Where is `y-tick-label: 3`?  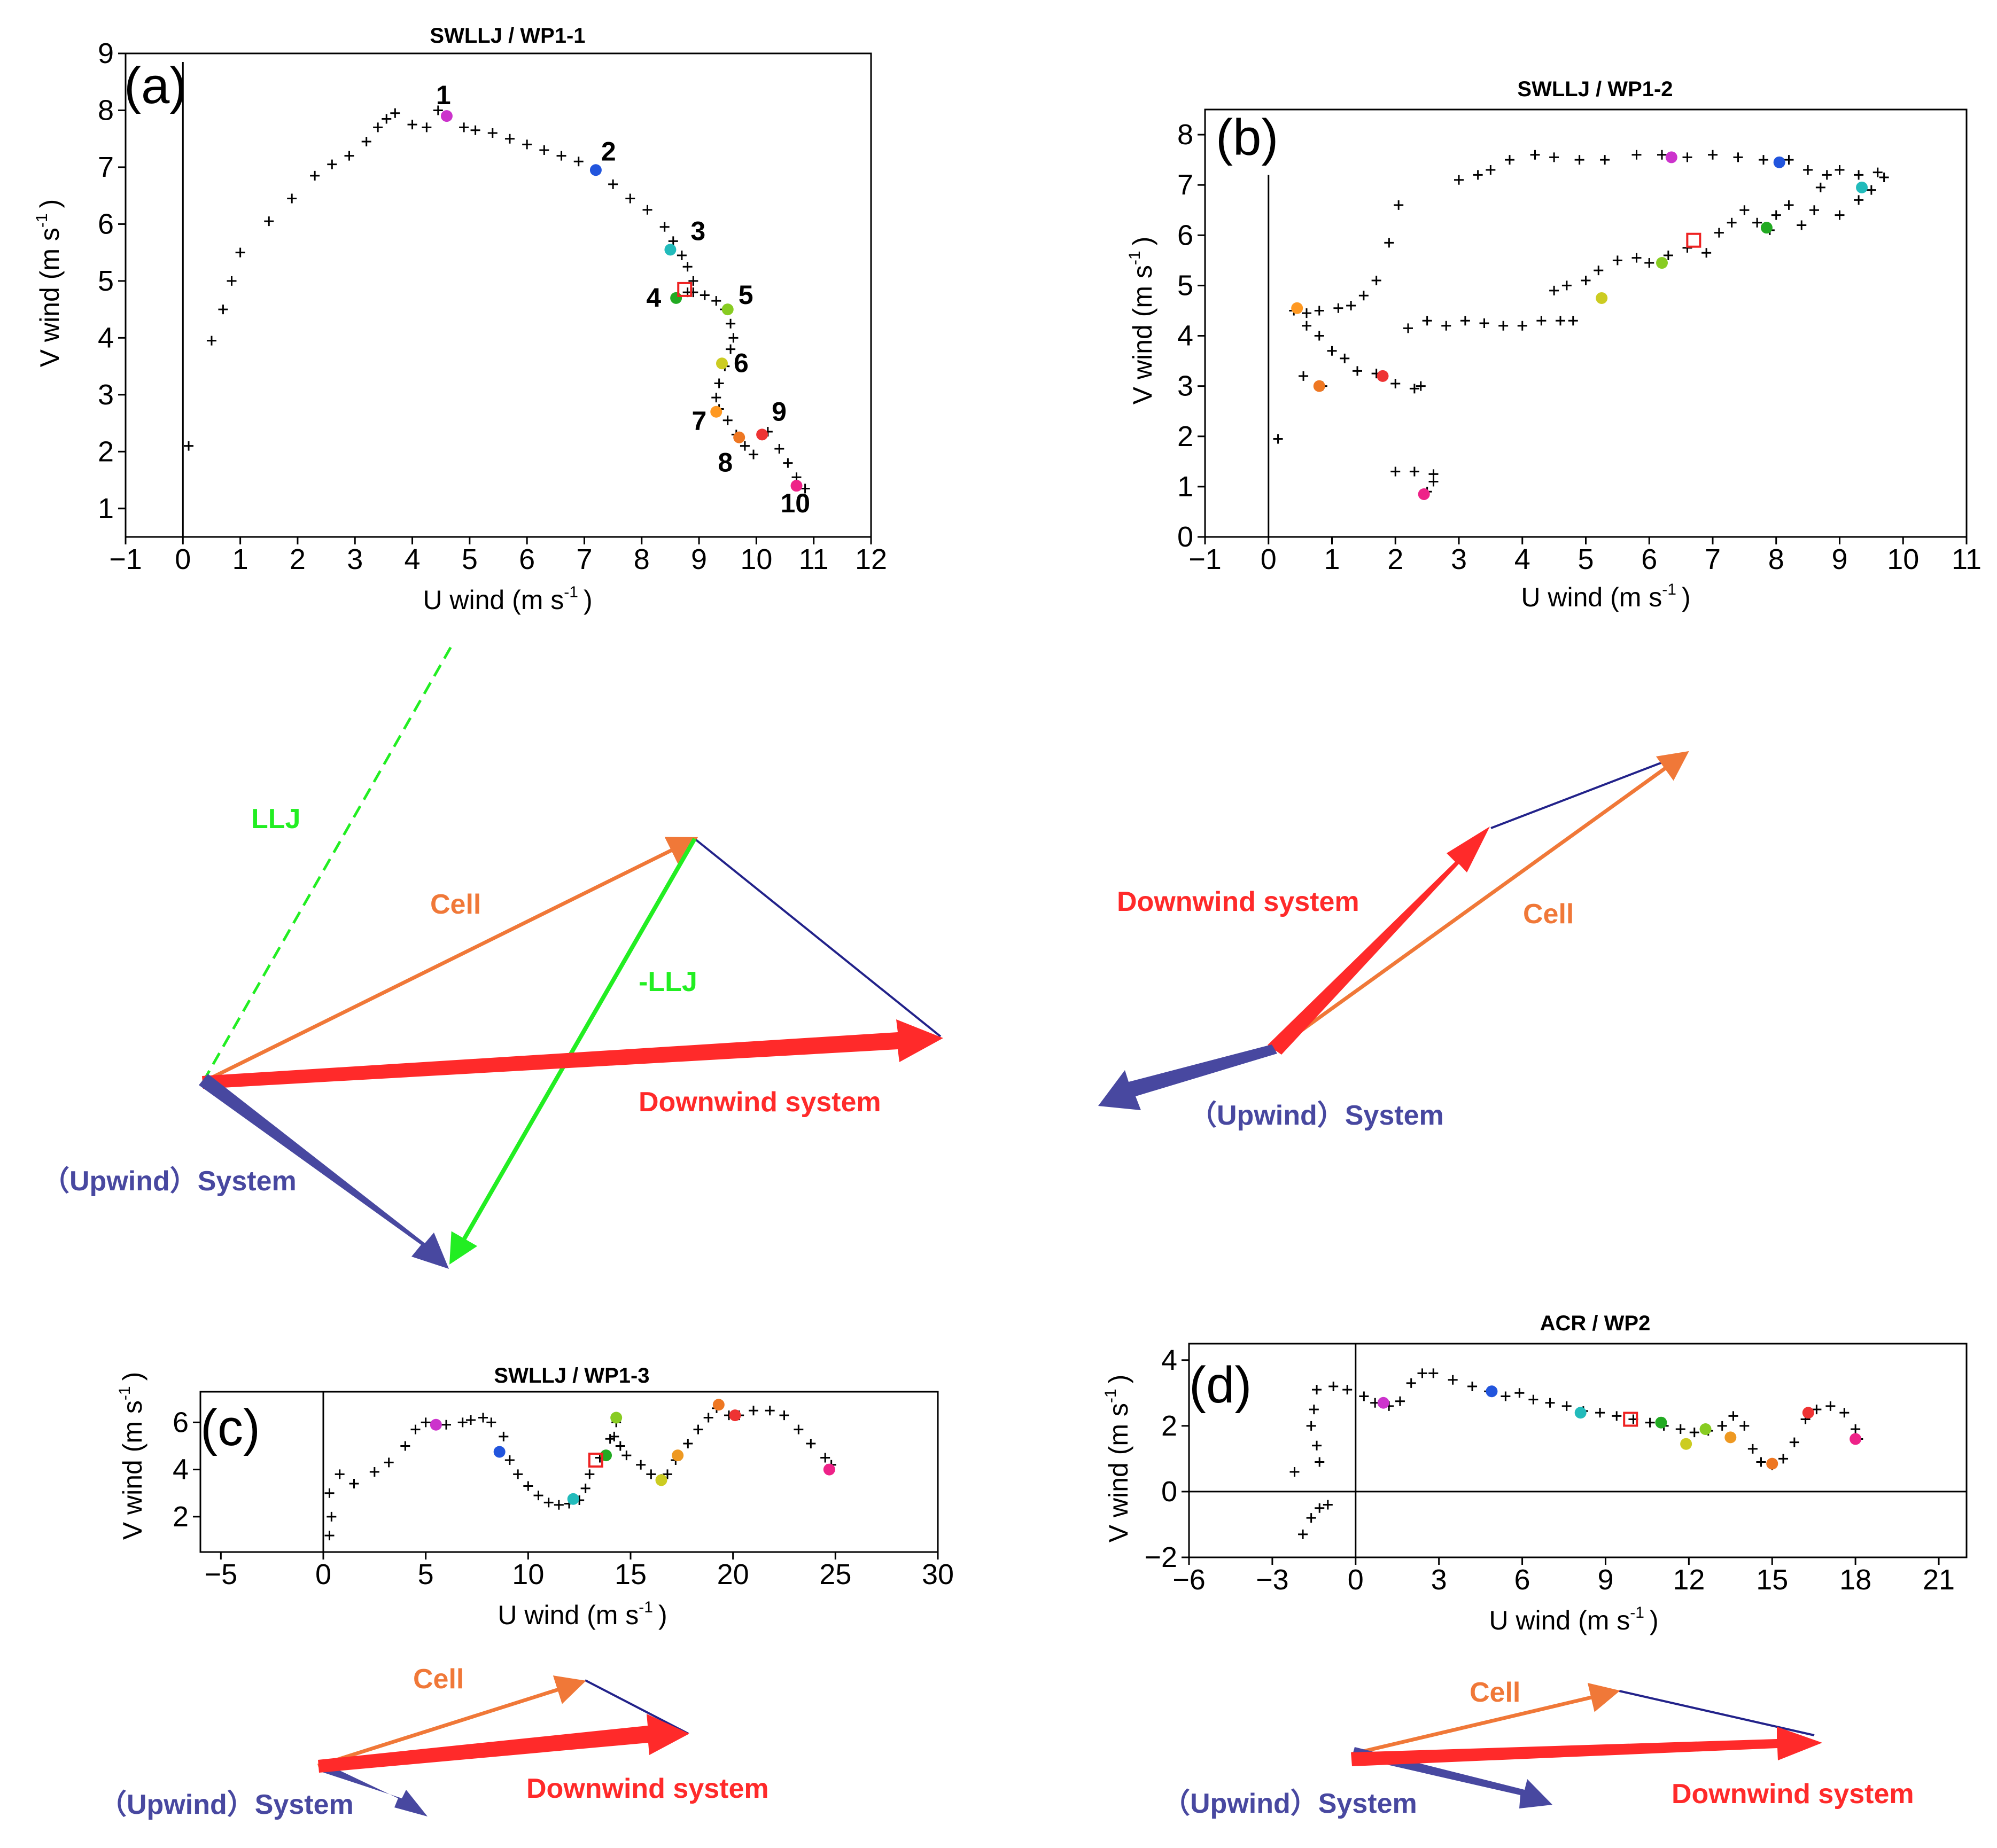
y-tick-label: 3 is located at coordinates (106, 395).